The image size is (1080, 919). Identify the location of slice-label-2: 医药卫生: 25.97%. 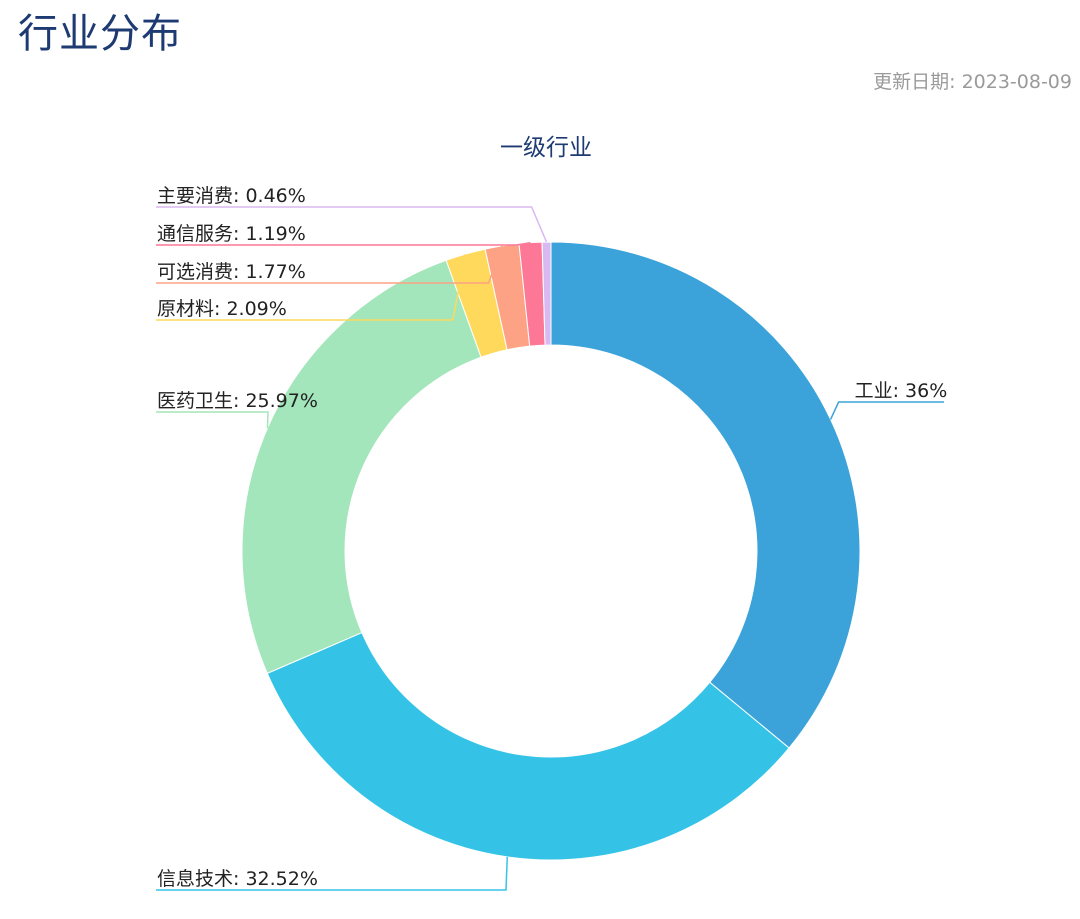
(237, 401).